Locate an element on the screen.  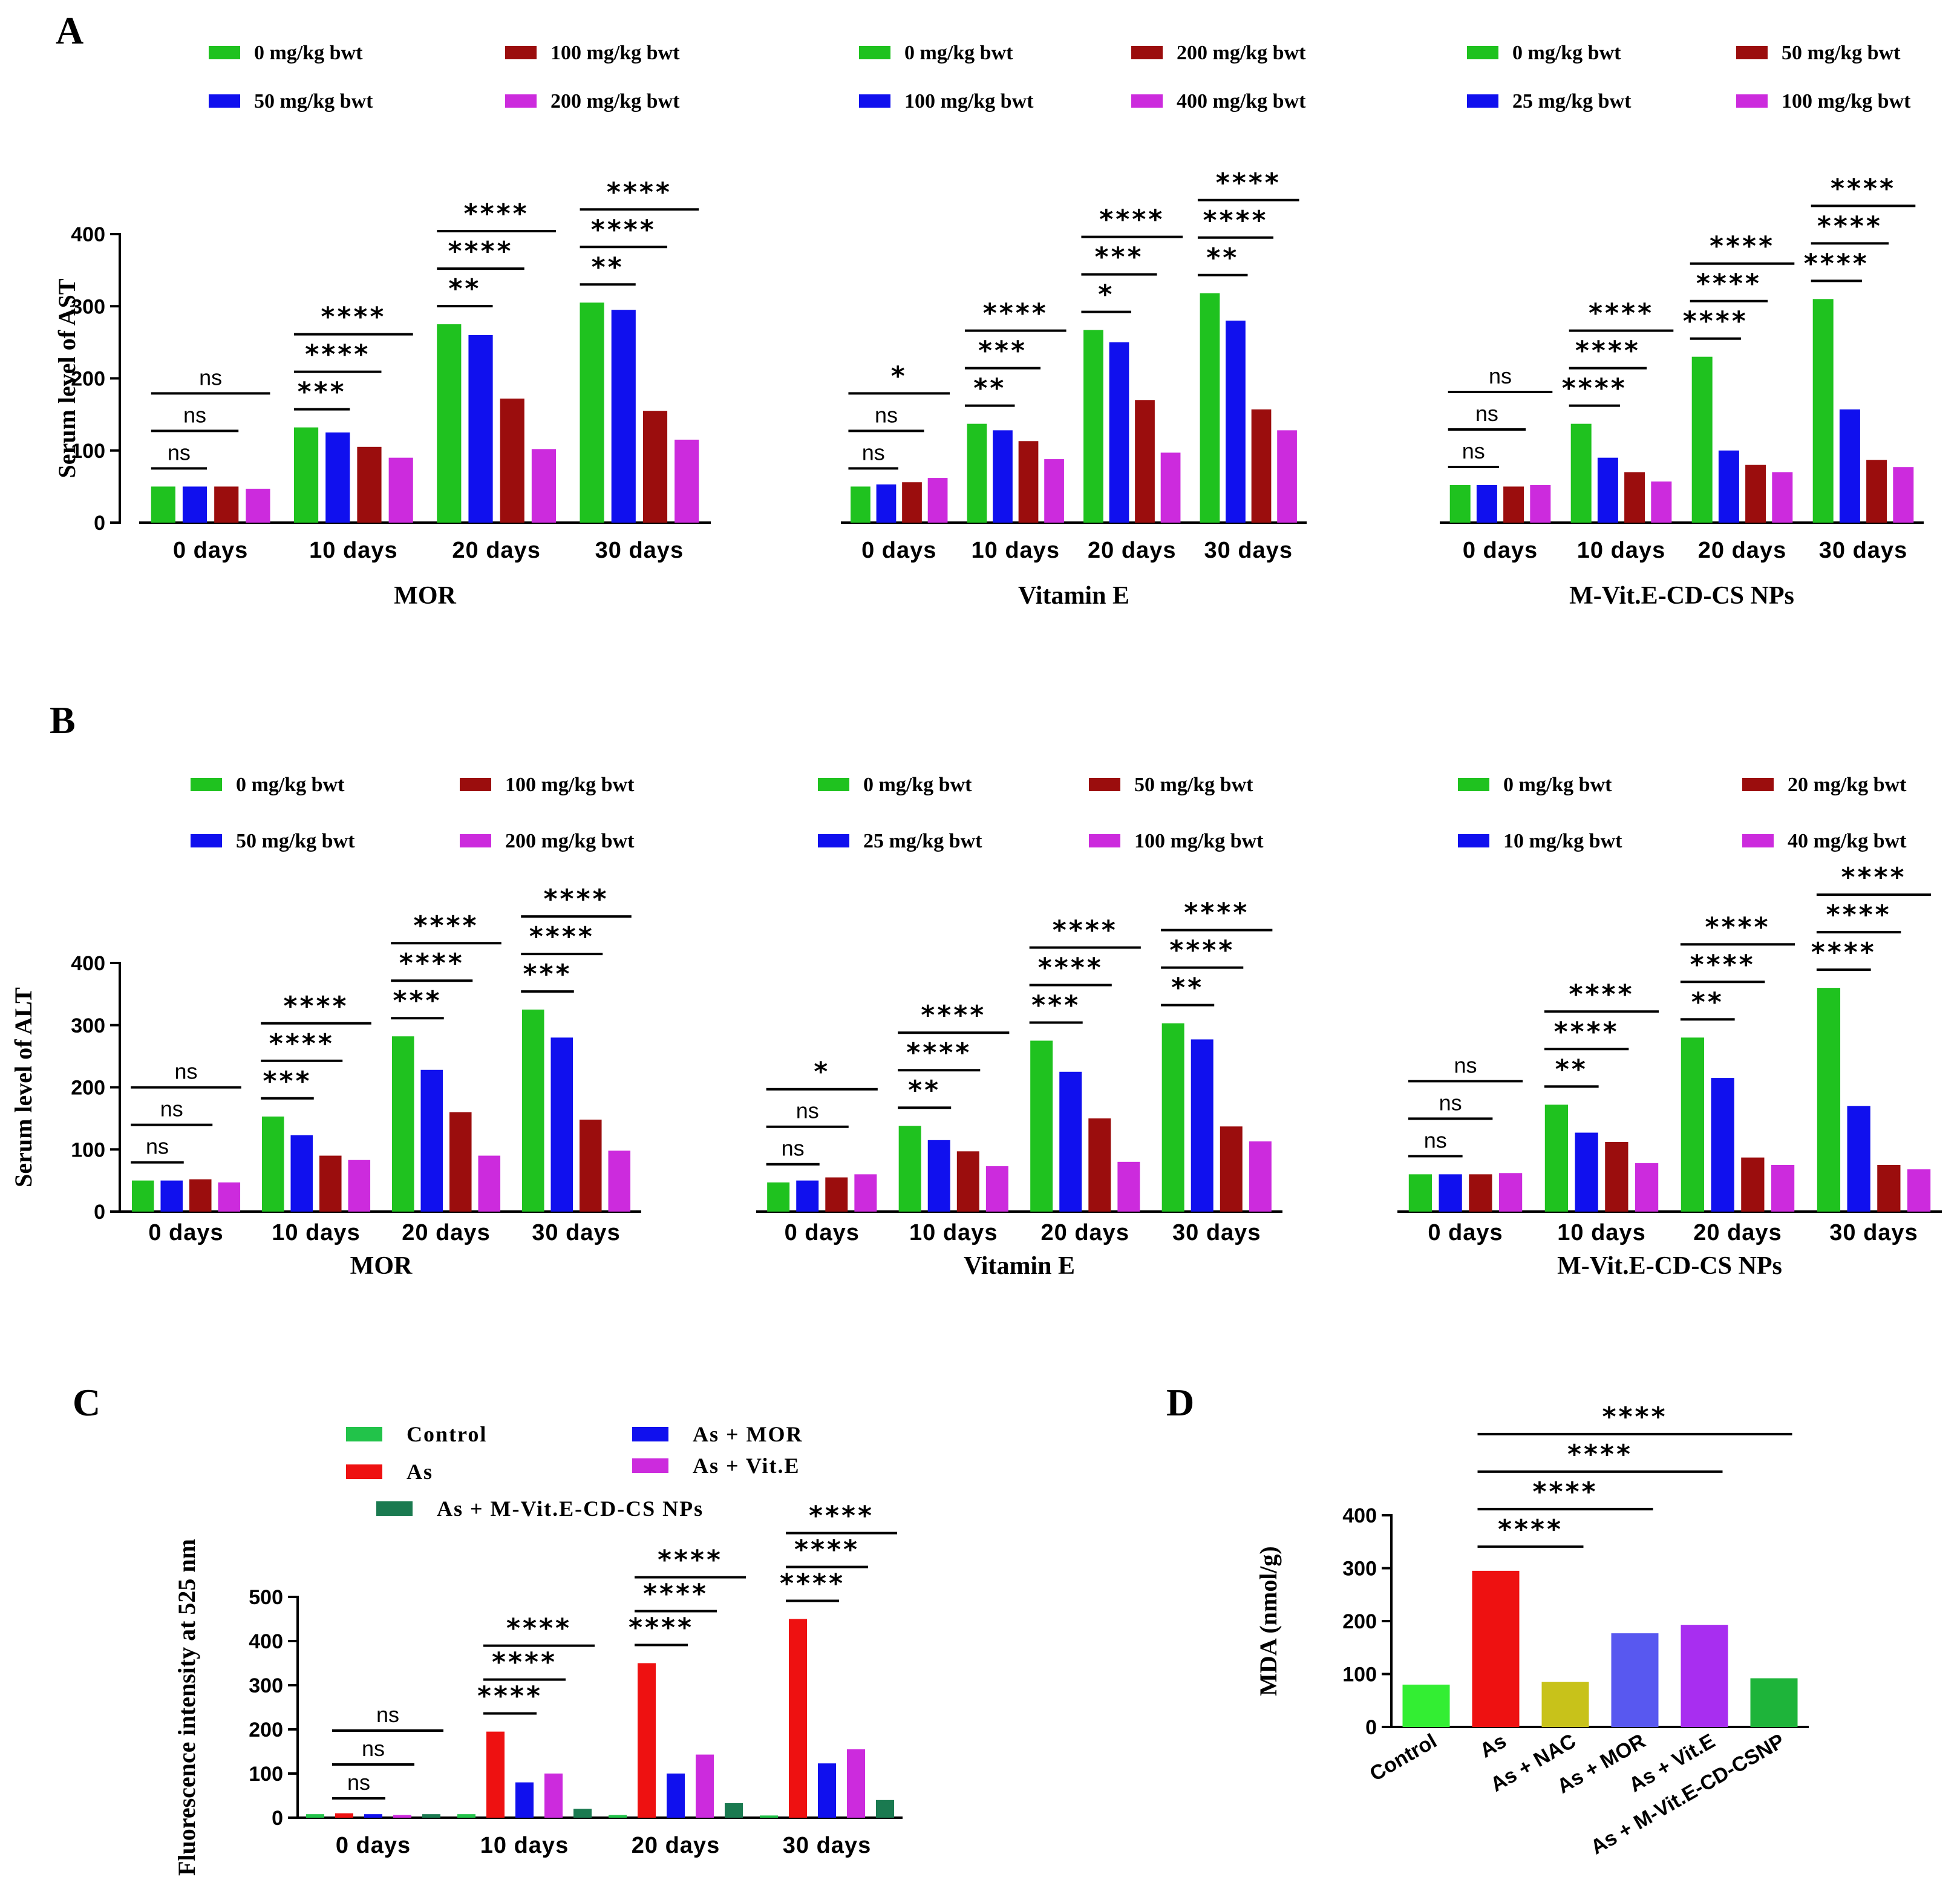
sig-label-A: *** is located at coordinates (1003, 351).